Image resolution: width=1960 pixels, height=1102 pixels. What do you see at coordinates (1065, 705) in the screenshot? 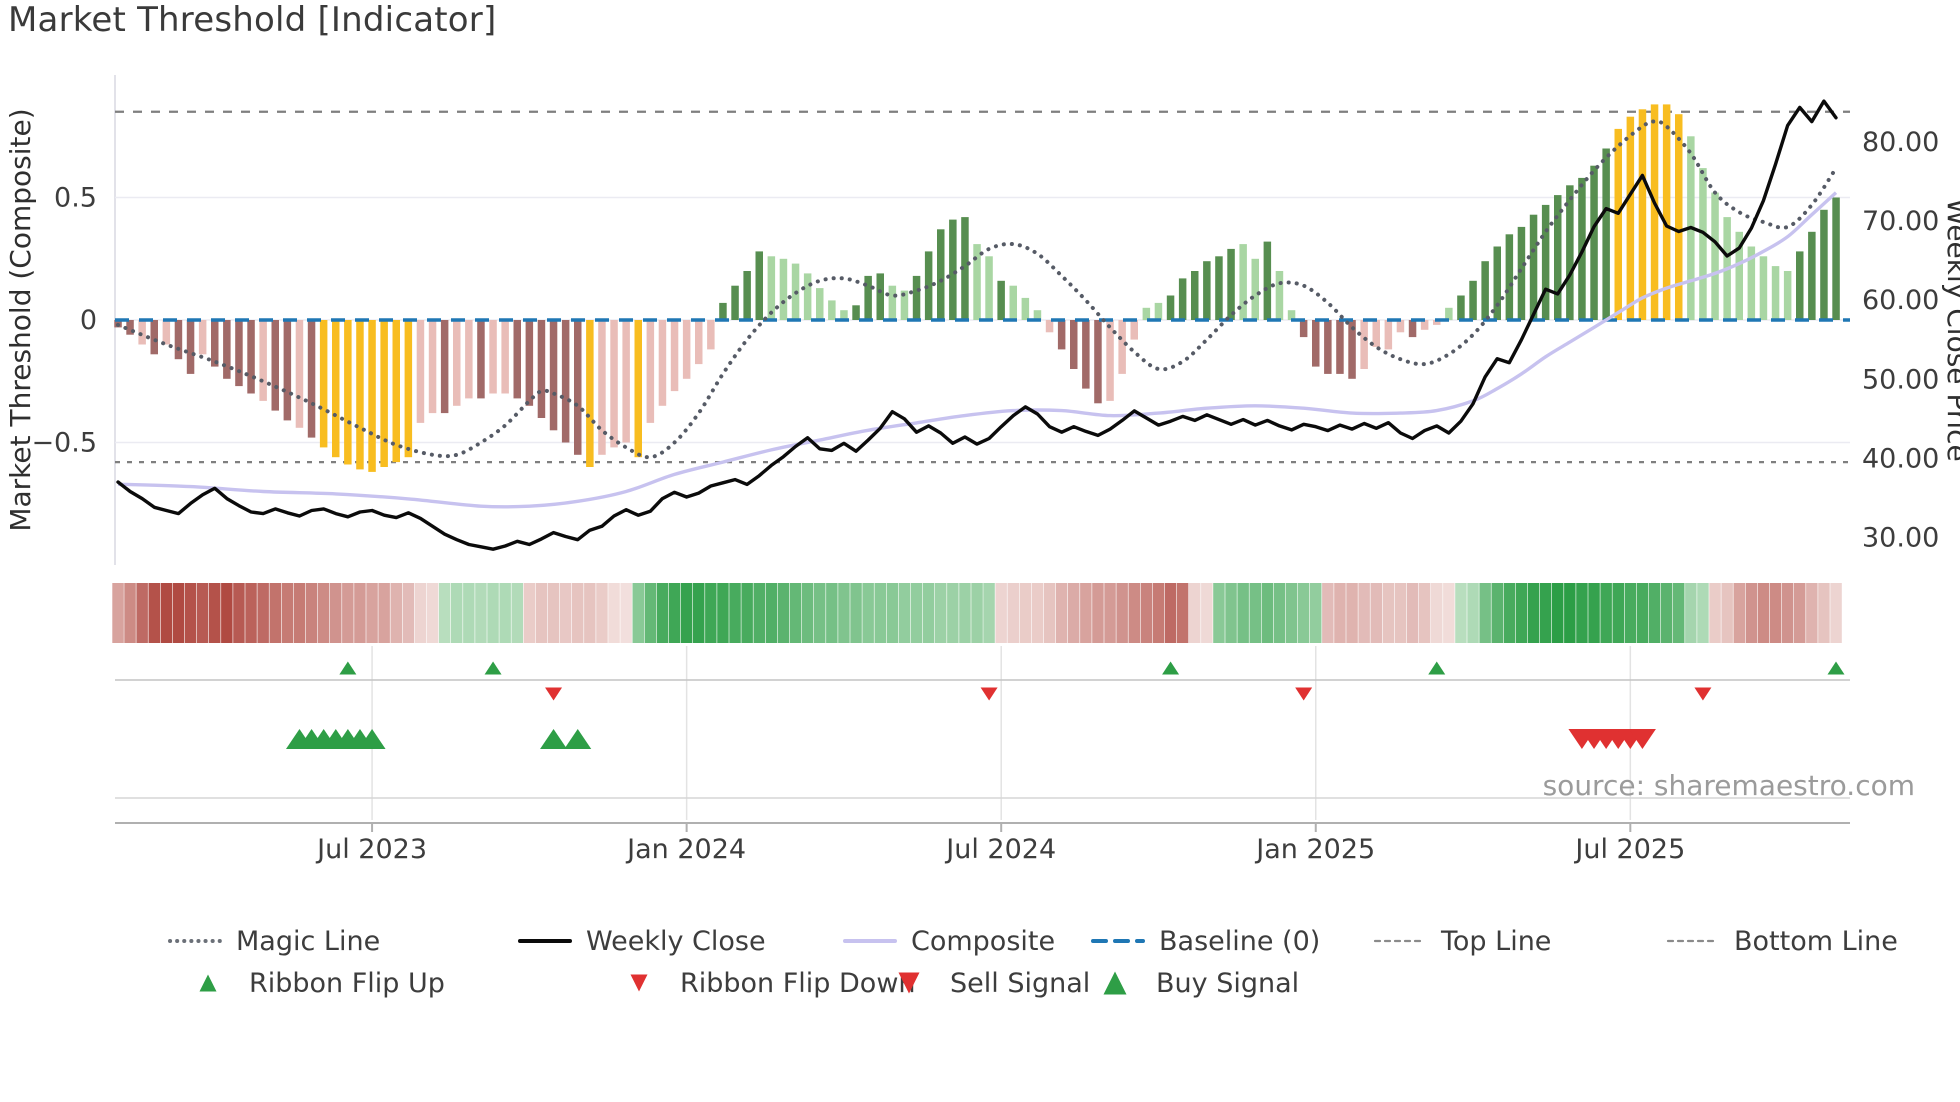
I see `signal-markers` at bounding box center [1065, 705].